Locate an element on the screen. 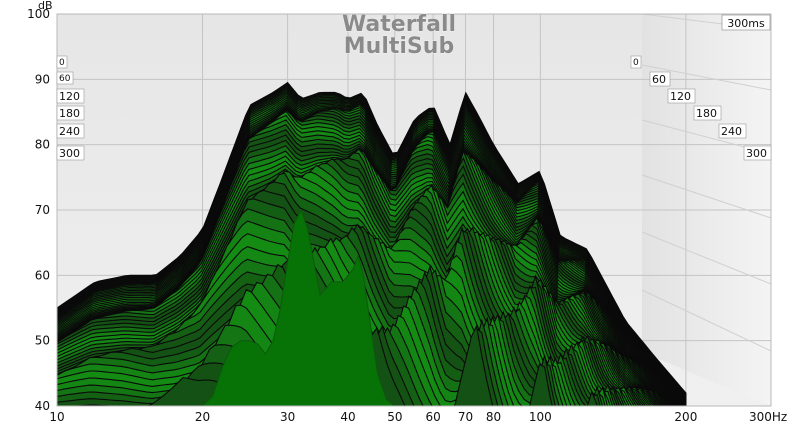  chart-title: Waterfall is located at coordinates (399, 24).